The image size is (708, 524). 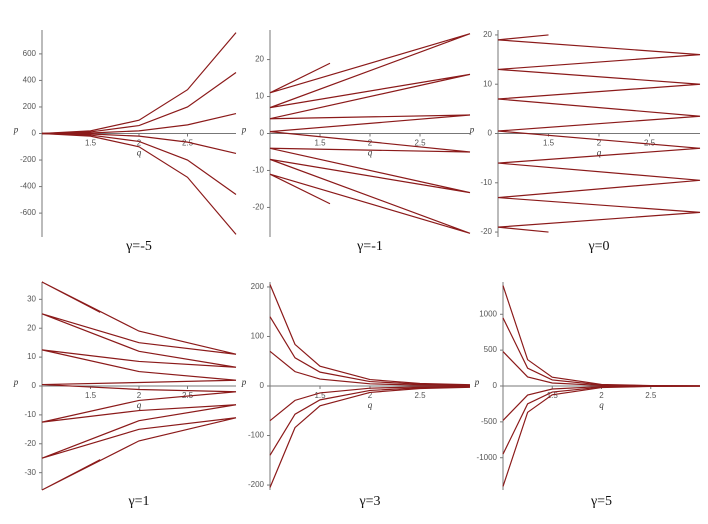 I want to click on panel-caption: γ=0, so click(x=598, y=246).